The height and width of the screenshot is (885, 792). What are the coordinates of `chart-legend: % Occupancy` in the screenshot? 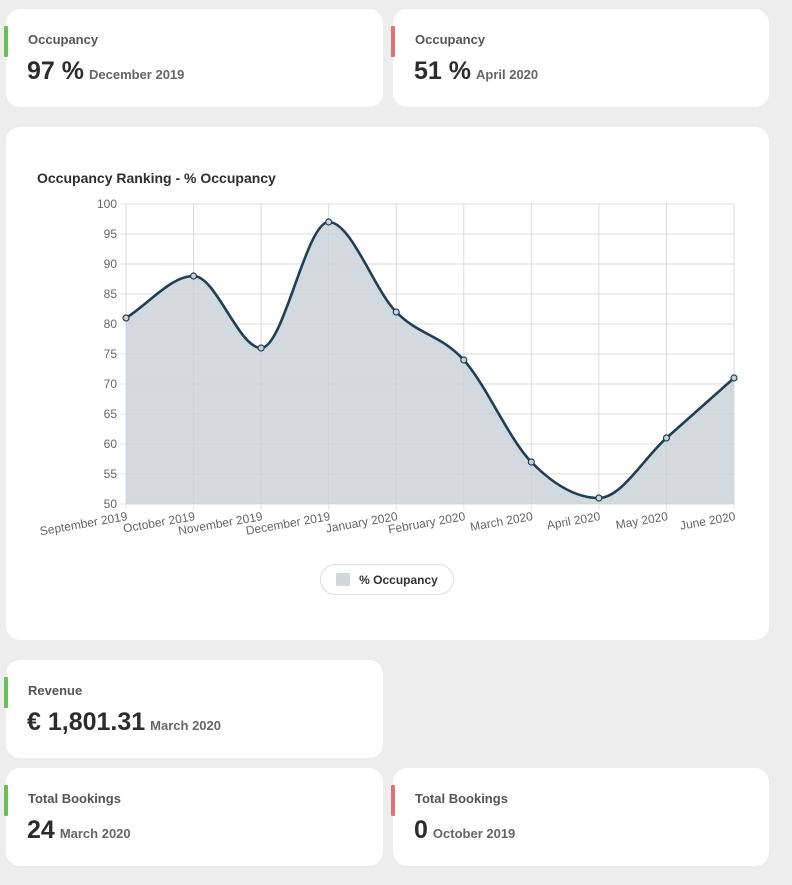 It's located at (387, 579).